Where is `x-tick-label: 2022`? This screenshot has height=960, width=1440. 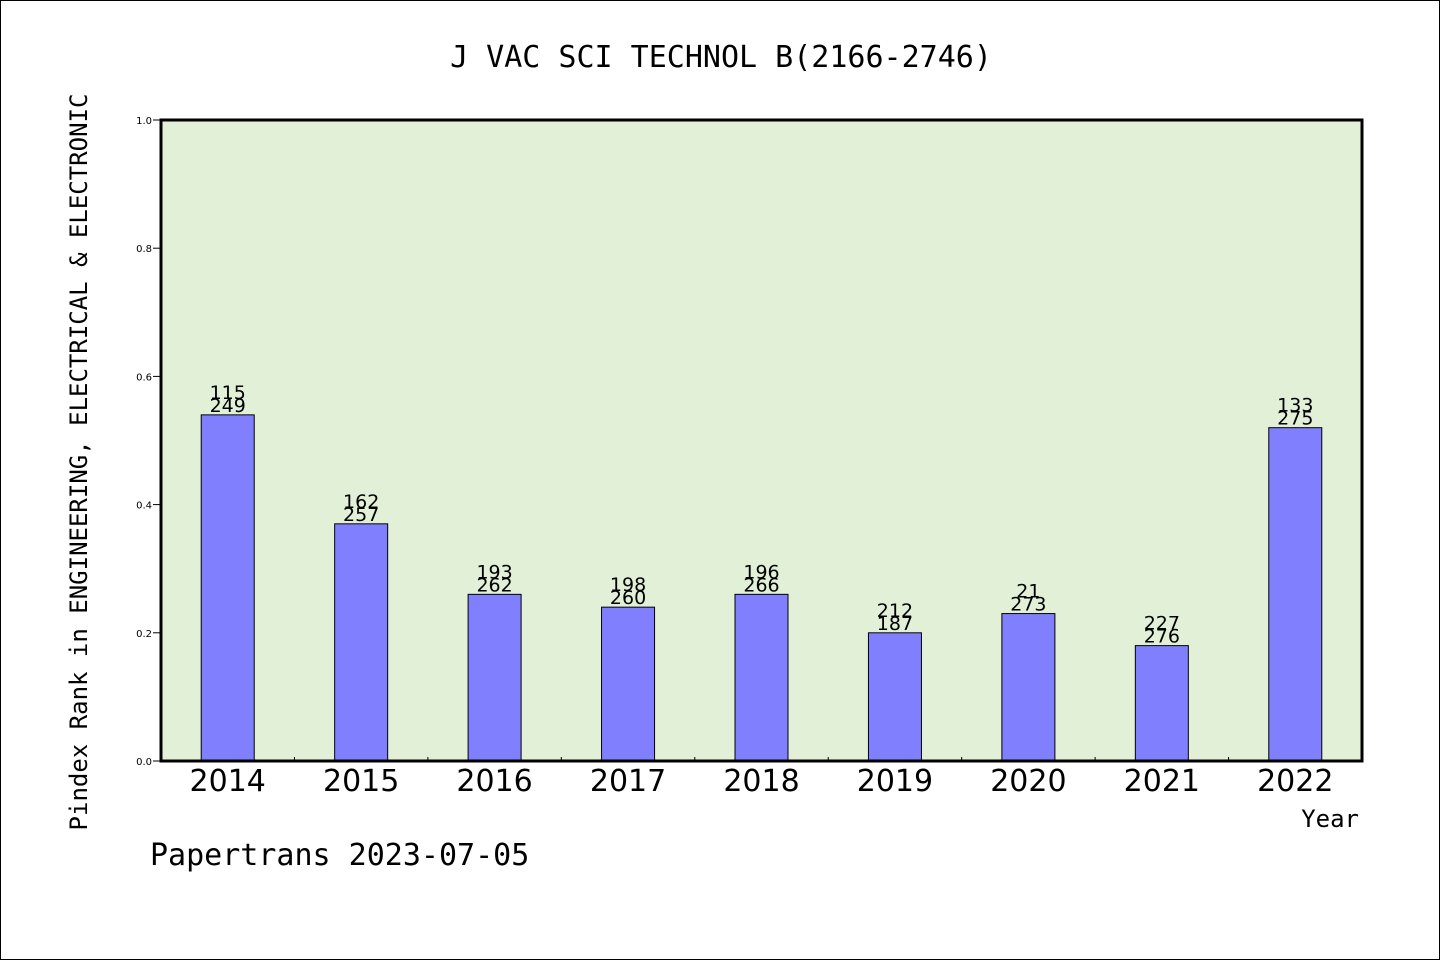 x-tick-label: 2022 is located at coordinates (1295, 781).